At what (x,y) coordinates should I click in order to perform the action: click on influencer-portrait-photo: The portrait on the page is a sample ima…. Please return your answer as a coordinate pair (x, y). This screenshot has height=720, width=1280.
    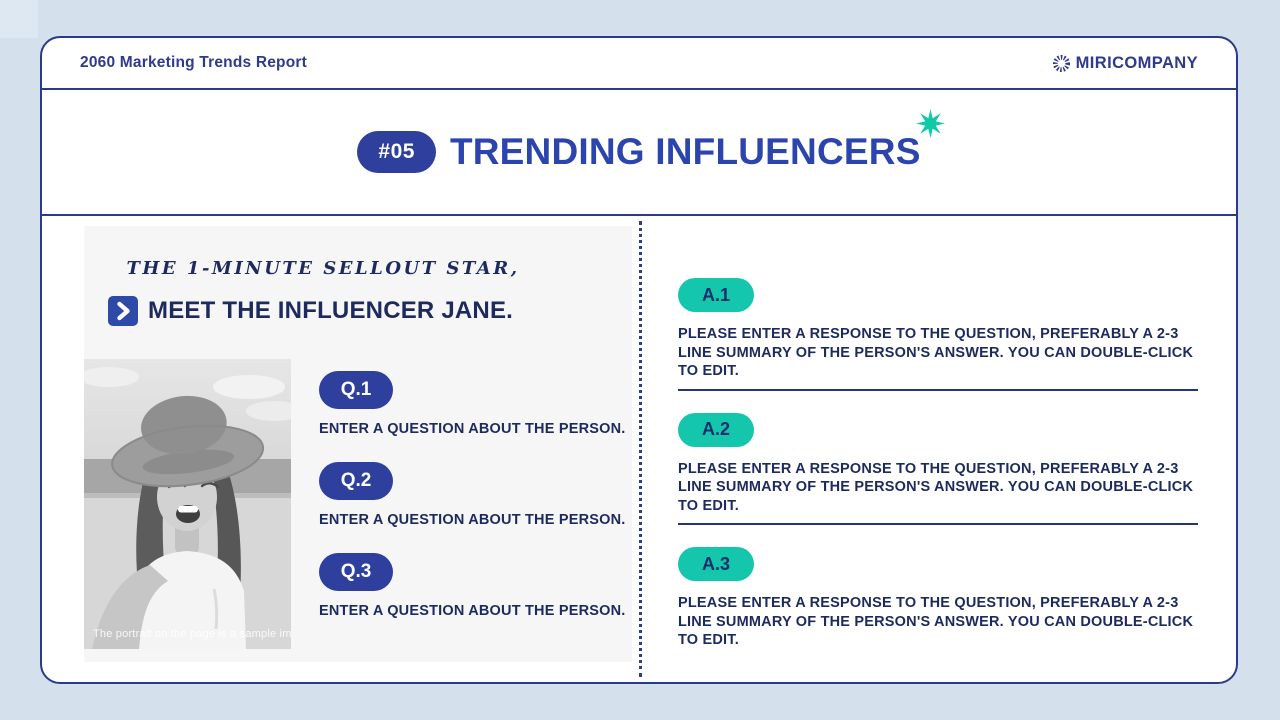
    Looking at the image, I should click on (187, 504).